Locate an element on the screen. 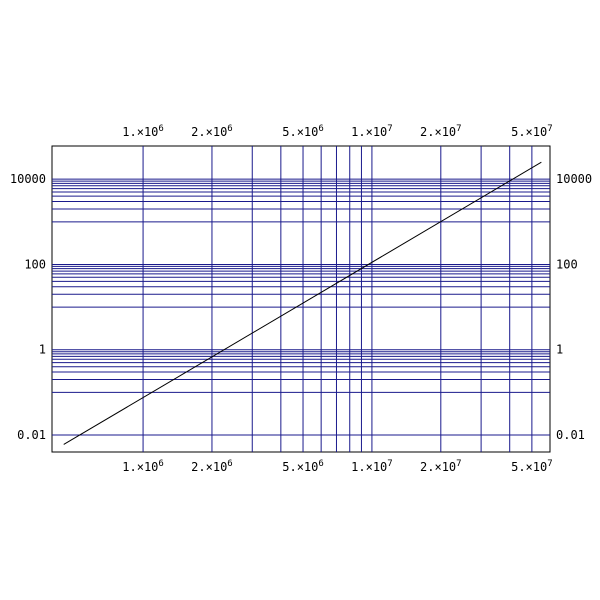 This screenshot has width=600, height=600. x-tick-label-top: 5.×106 is located at coordinates (303, 131).